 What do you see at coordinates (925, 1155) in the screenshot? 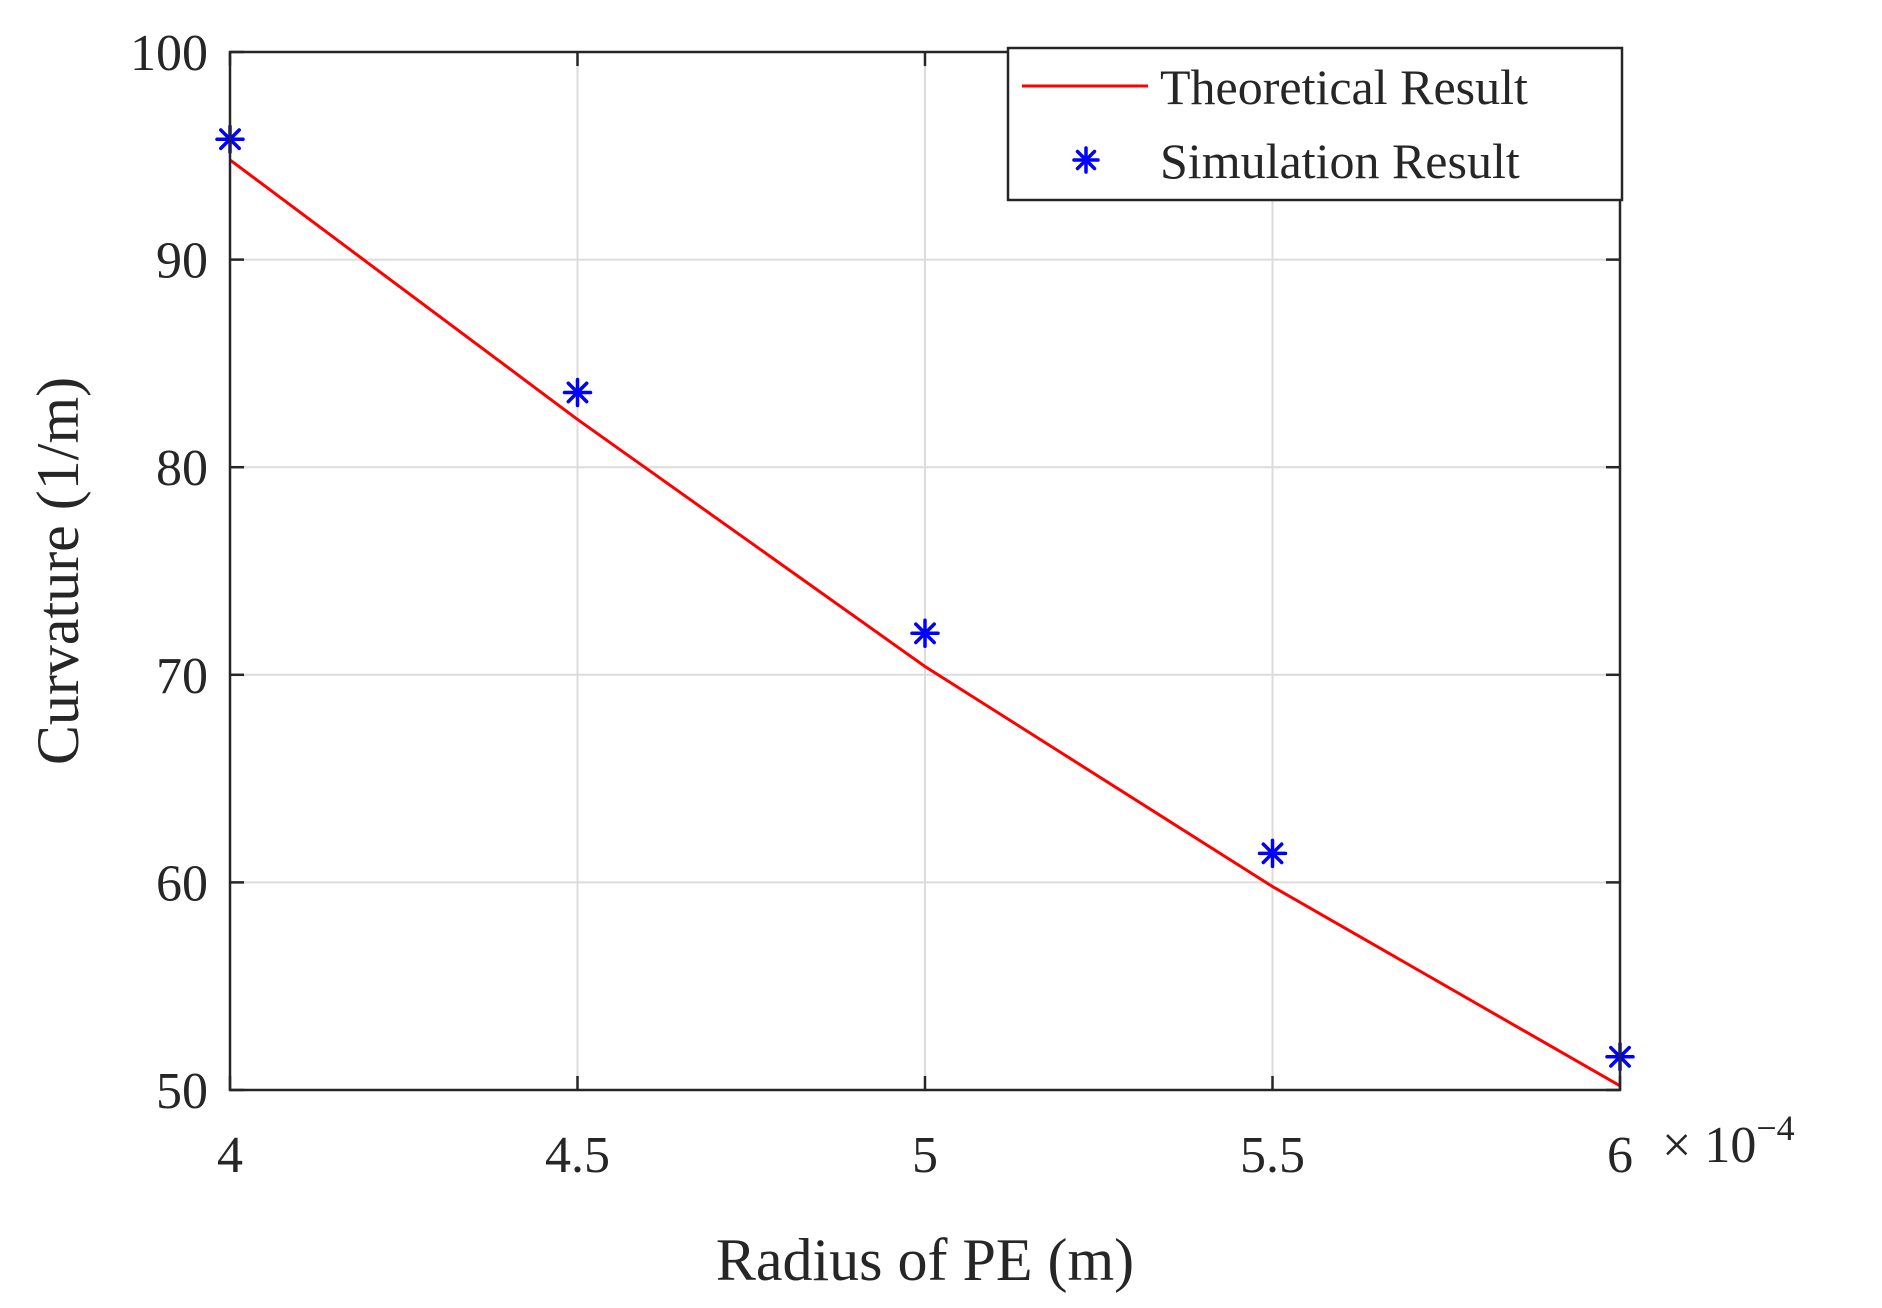
I see `x-tick-label-2: 5` at bounding box center [925, 1155].